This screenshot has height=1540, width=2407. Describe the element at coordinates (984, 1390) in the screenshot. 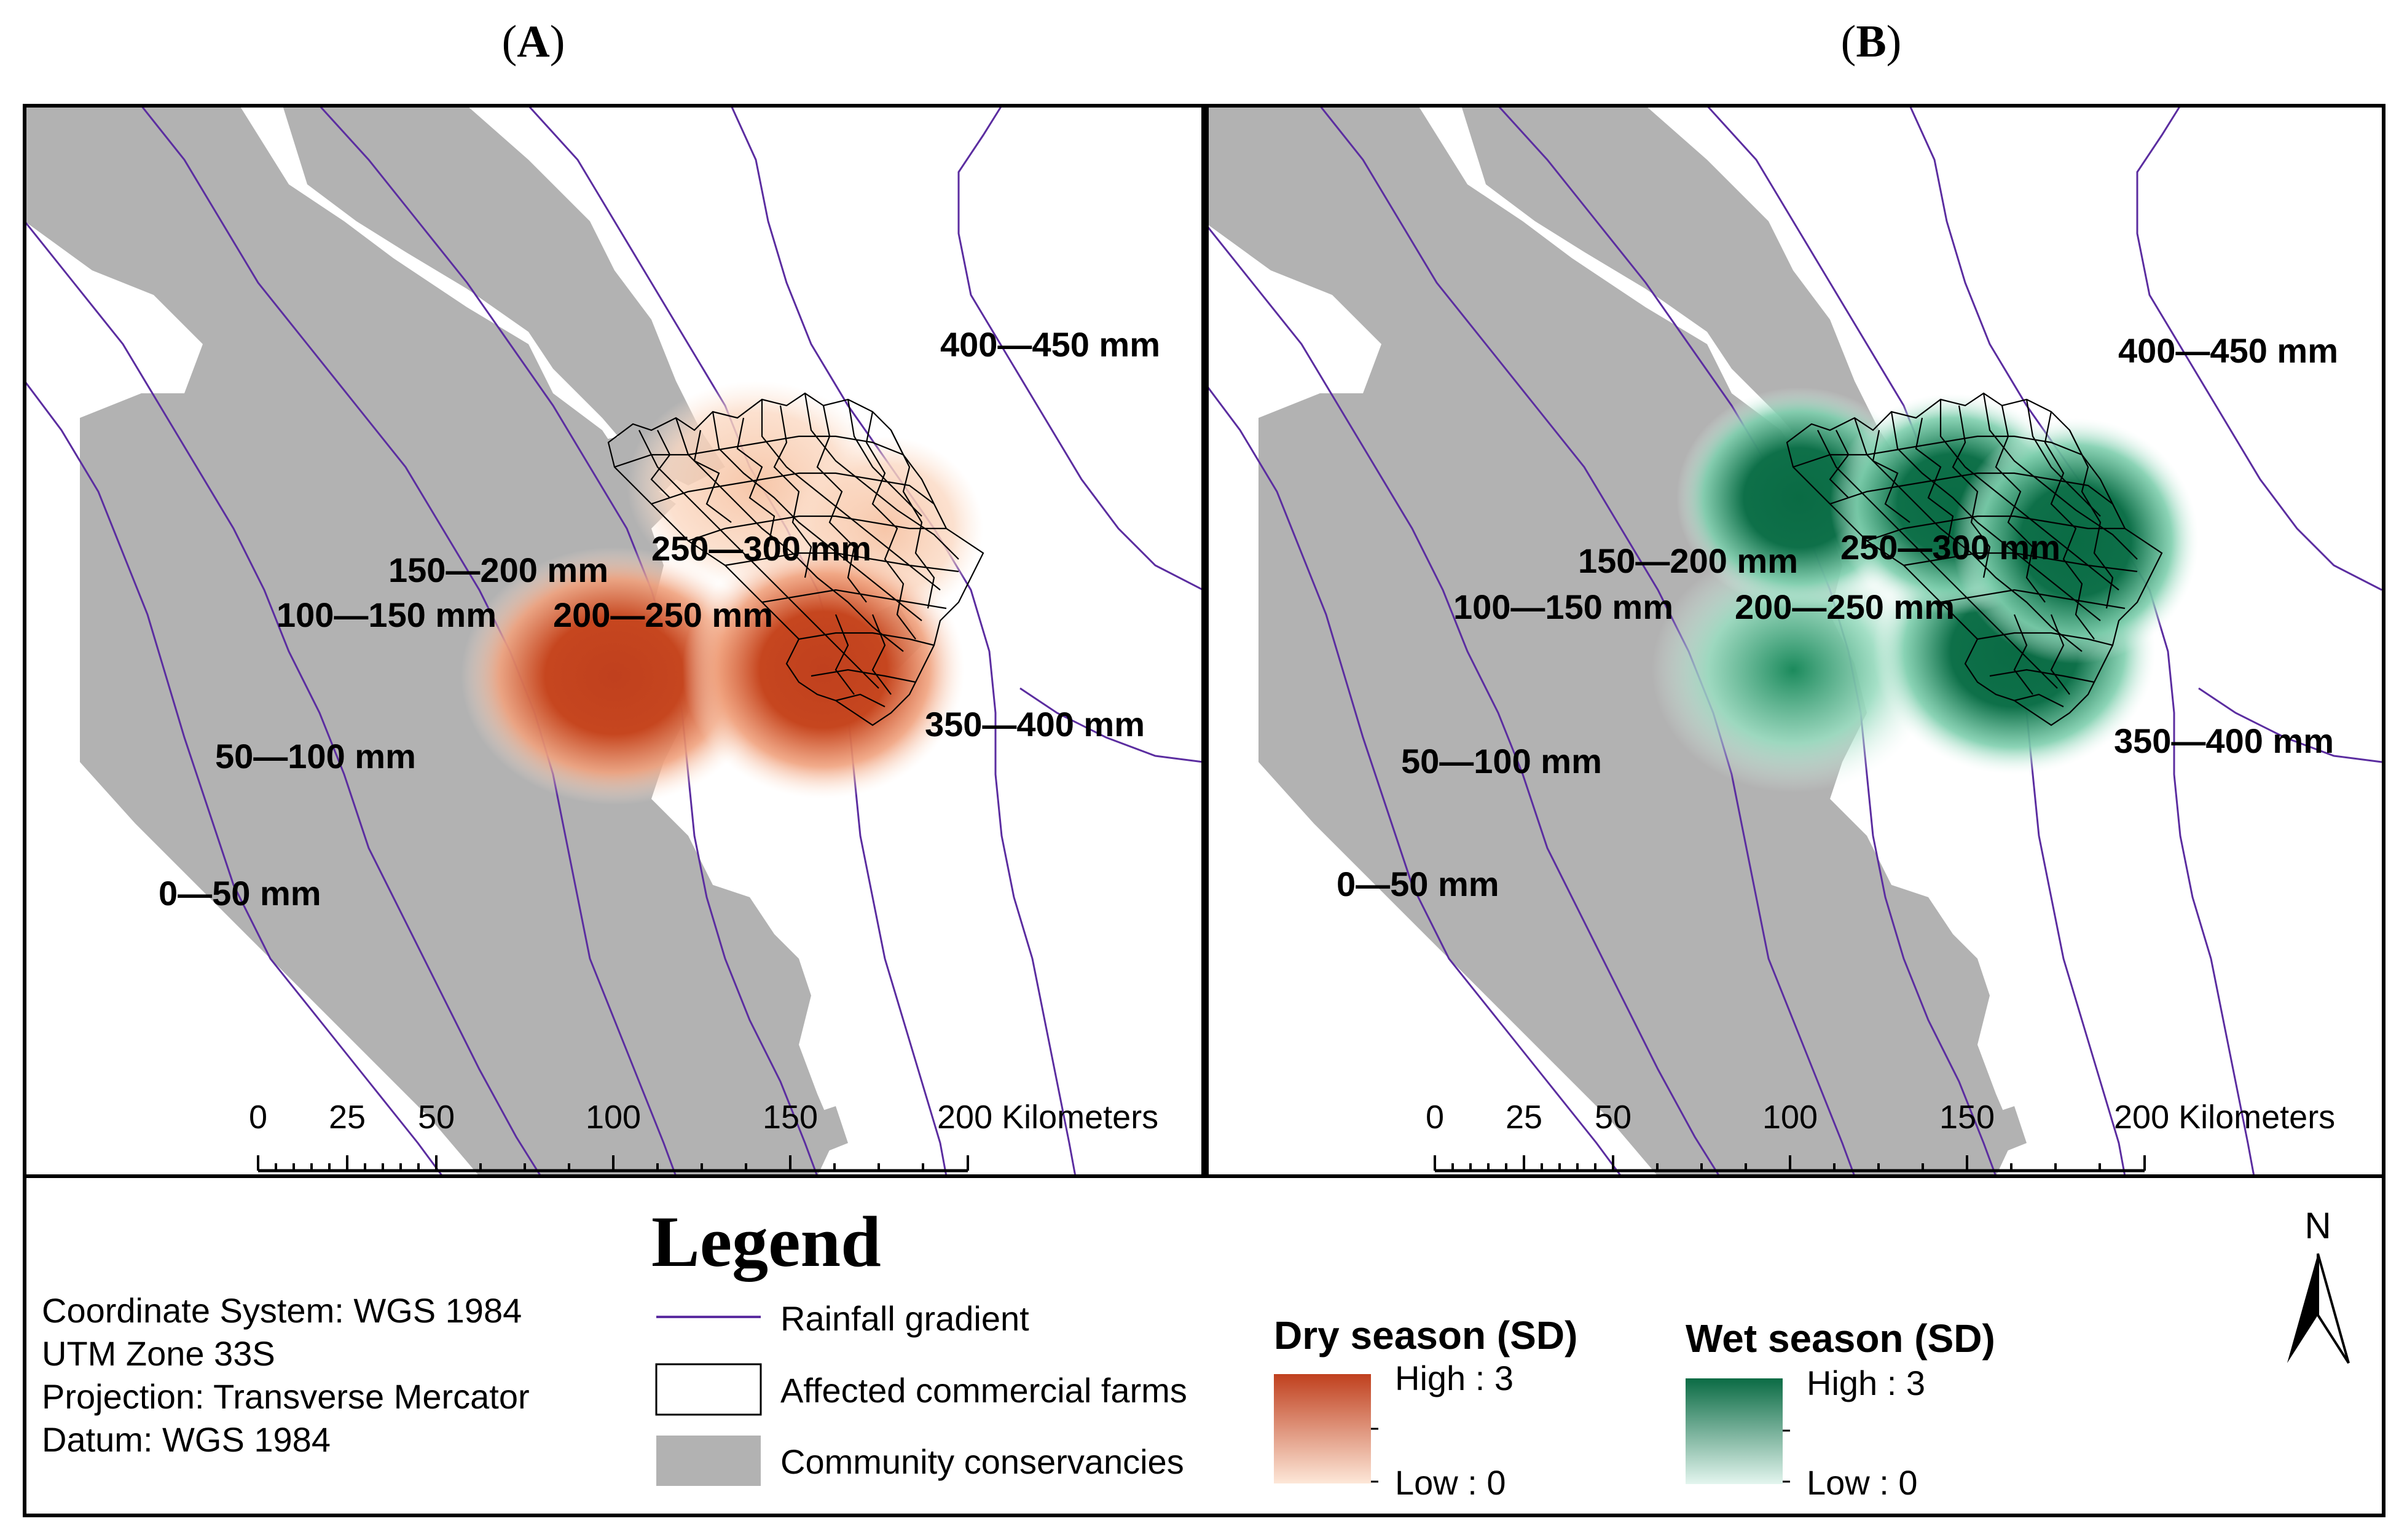

I see `affected-farms-label: Affected commercial farms` at that location.